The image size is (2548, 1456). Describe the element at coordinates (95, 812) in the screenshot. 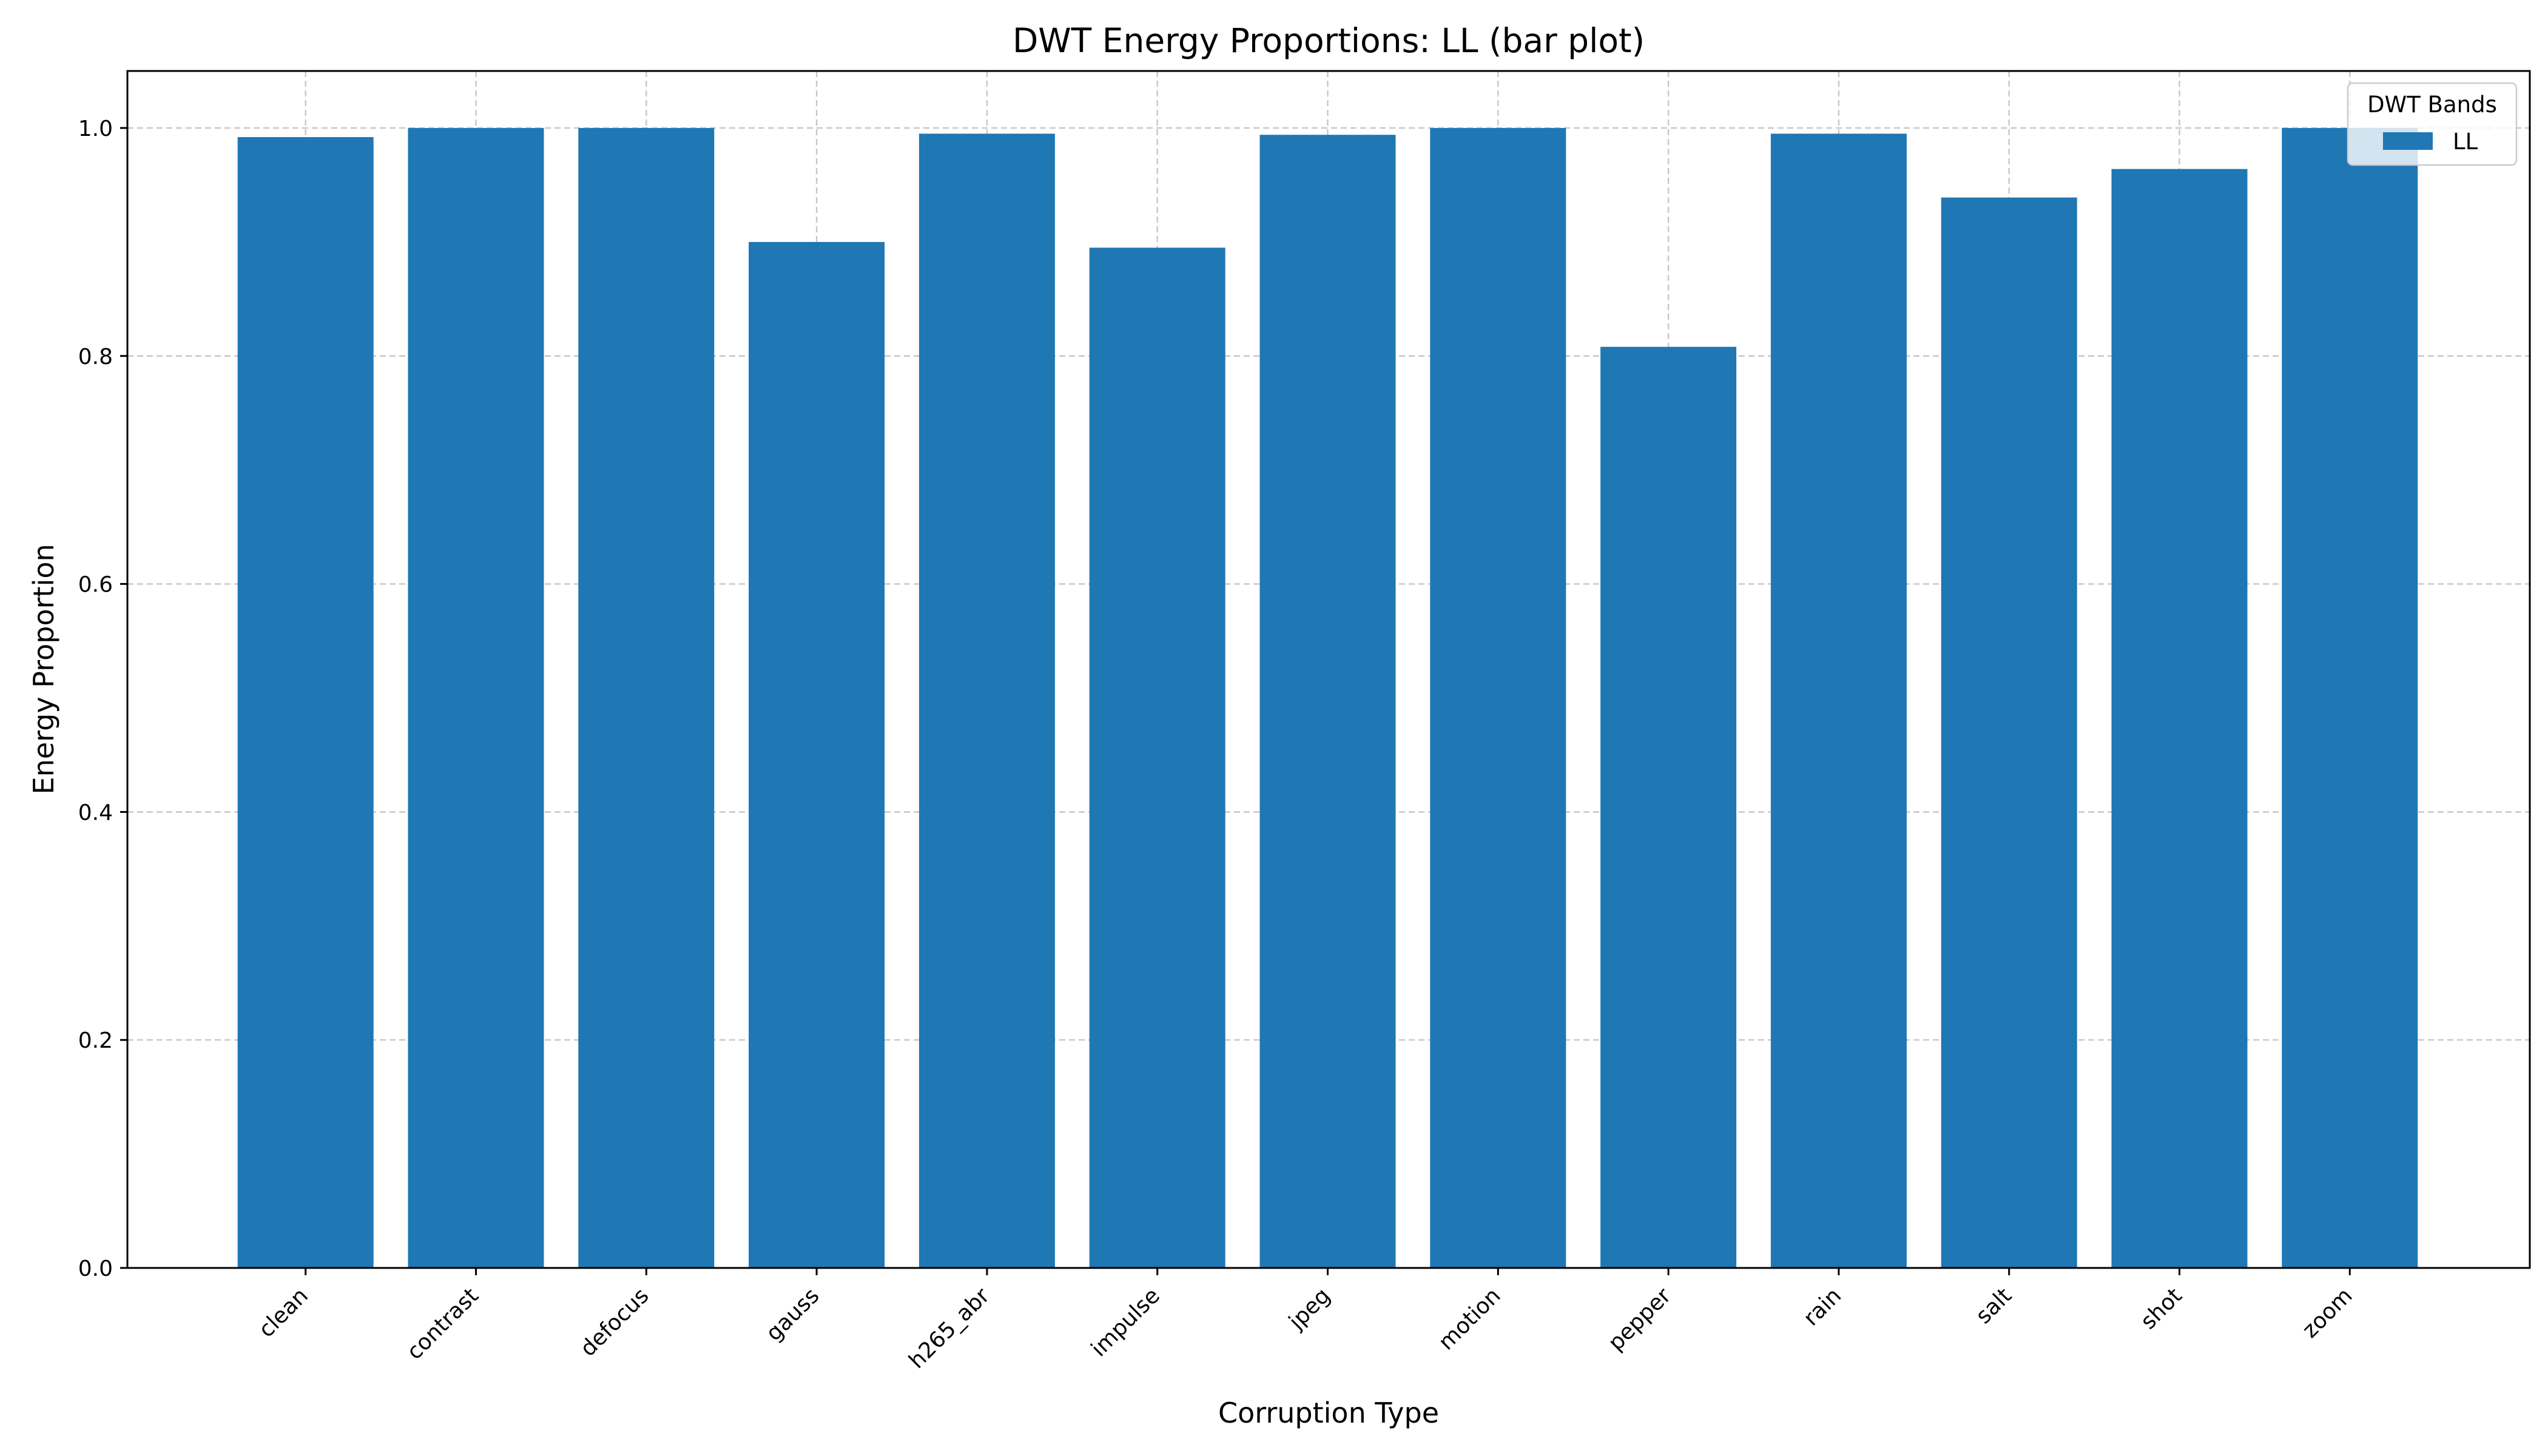

I see `y-tick-label: 0.4` at that location.